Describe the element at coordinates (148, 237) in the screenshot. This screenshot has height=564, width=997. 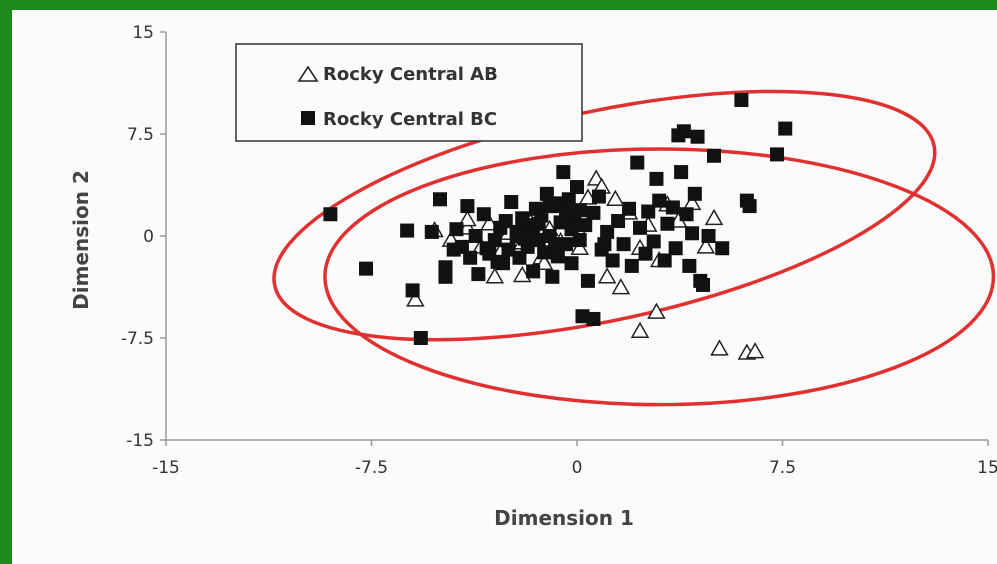
I see `y-tick-label: 0` at that location.